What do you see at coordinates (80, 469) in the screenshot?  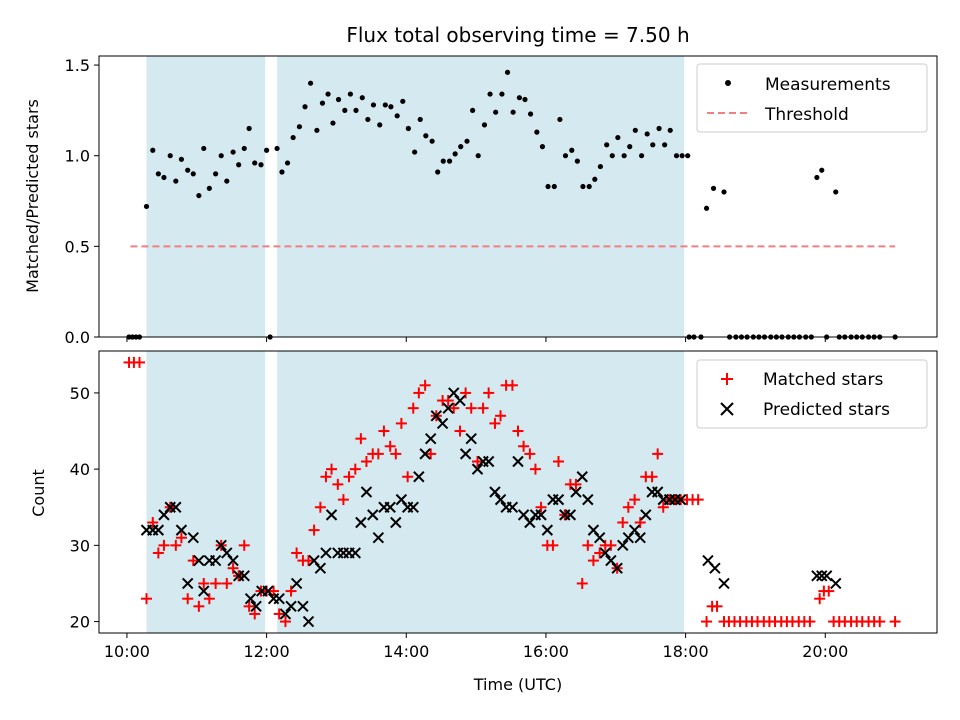 I see `bottom-y-tick-label: 40` at bounding box center [80, 469].